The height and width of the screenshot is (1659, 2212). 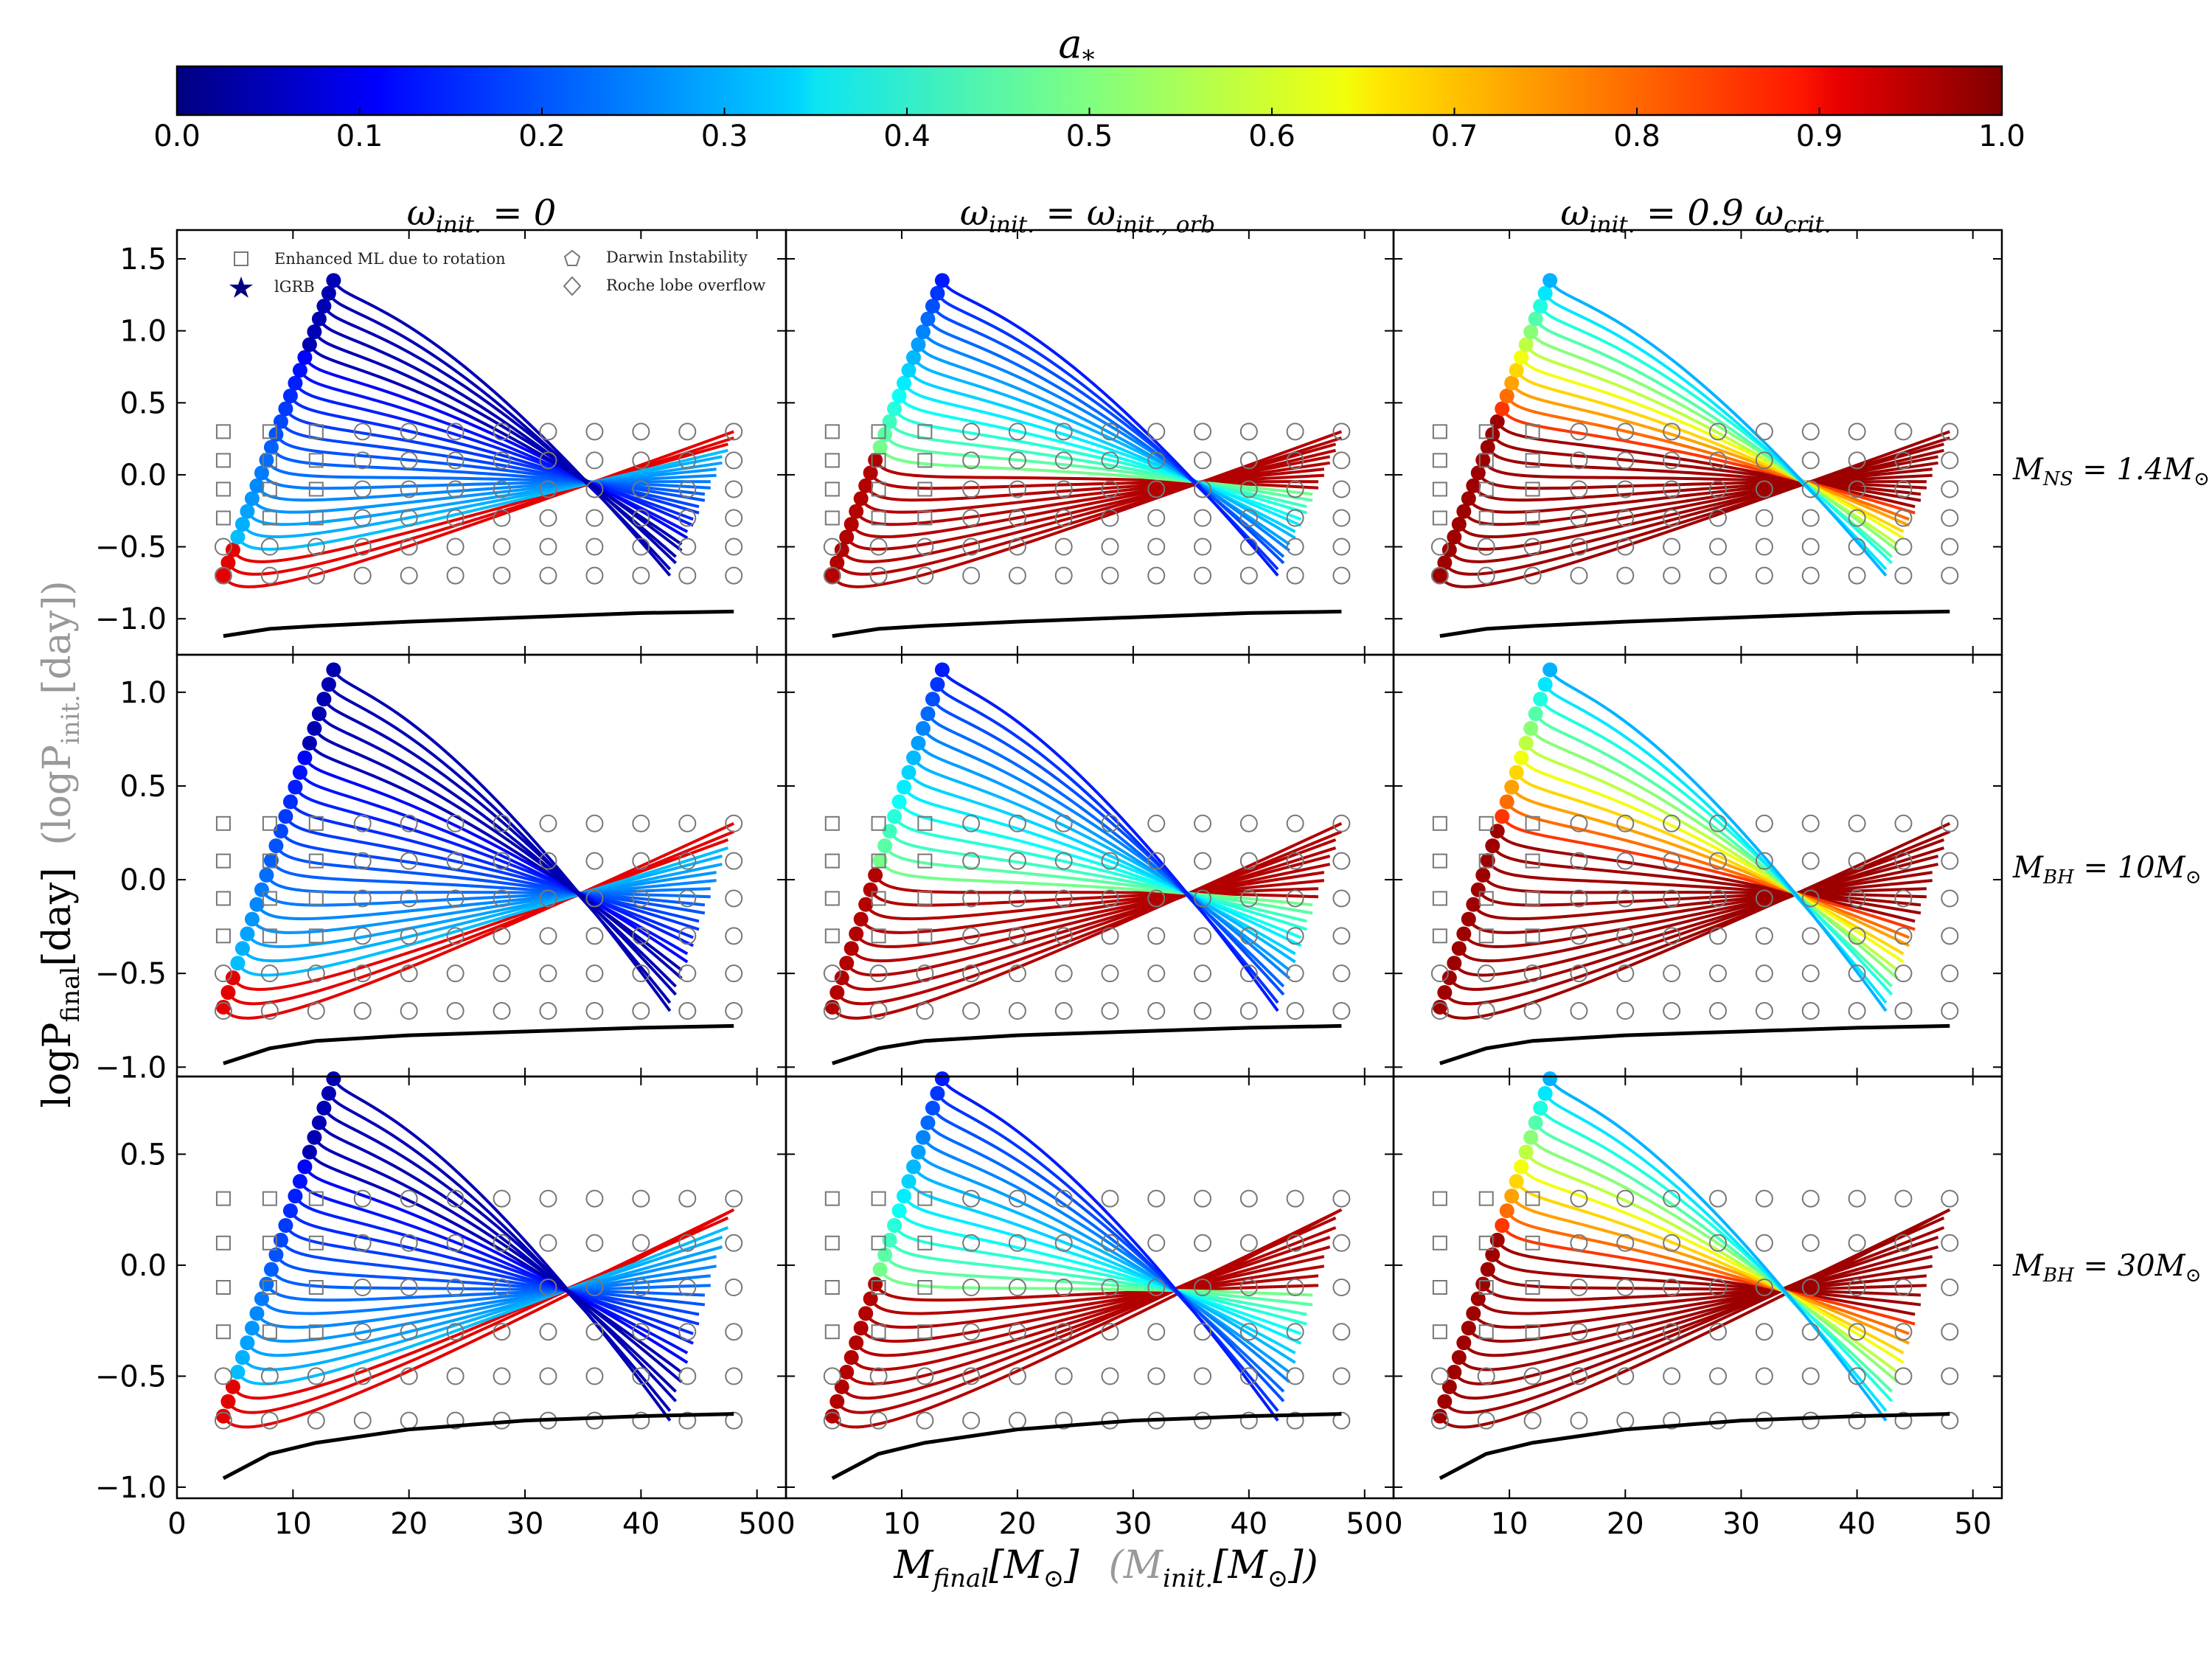 I want to click on colorbar-tick-label: 0.6, so click(x=1271, y=136).